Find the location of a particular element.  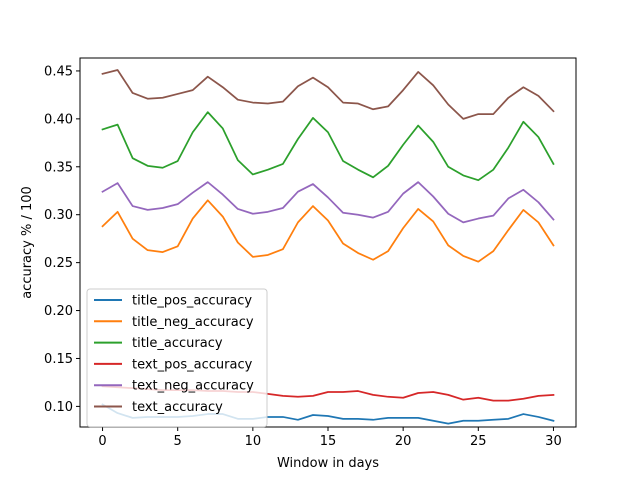

legend-label: text_pos_accuracy is located at coordinates (192, 364).